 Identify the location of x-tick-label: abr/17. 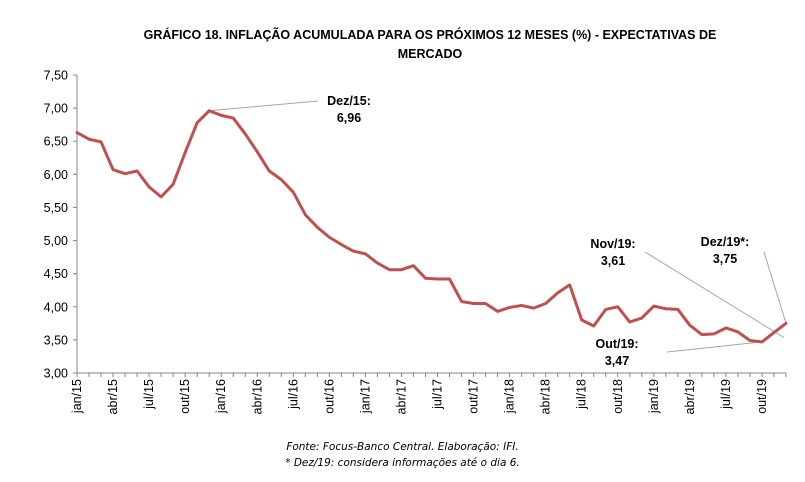
(401, 396).